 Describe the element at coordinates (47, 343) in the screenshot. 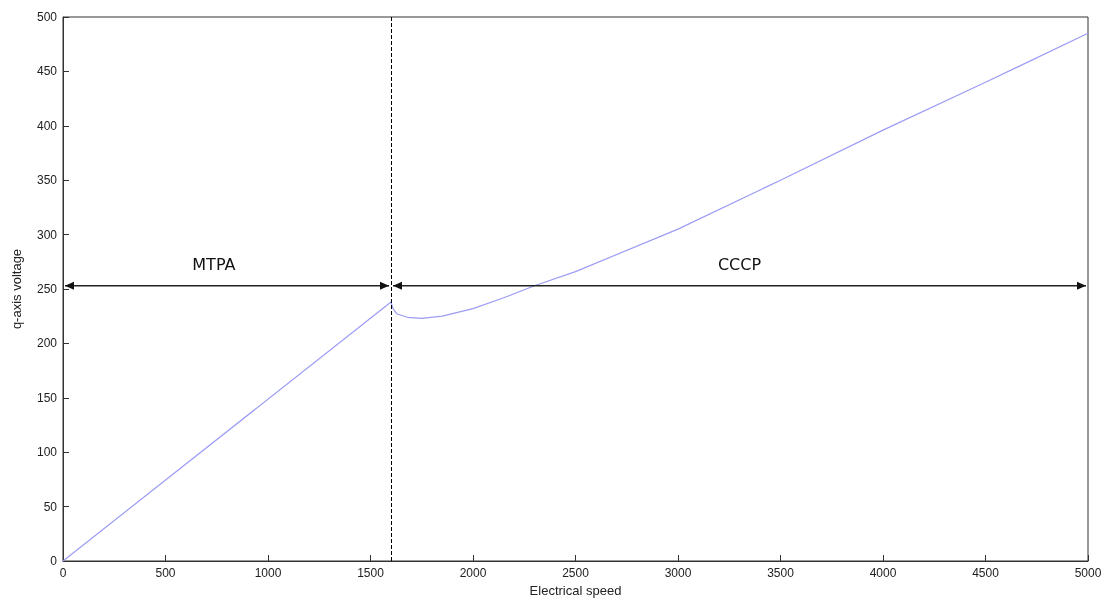

I see `y-tick-label: 200` at that location.